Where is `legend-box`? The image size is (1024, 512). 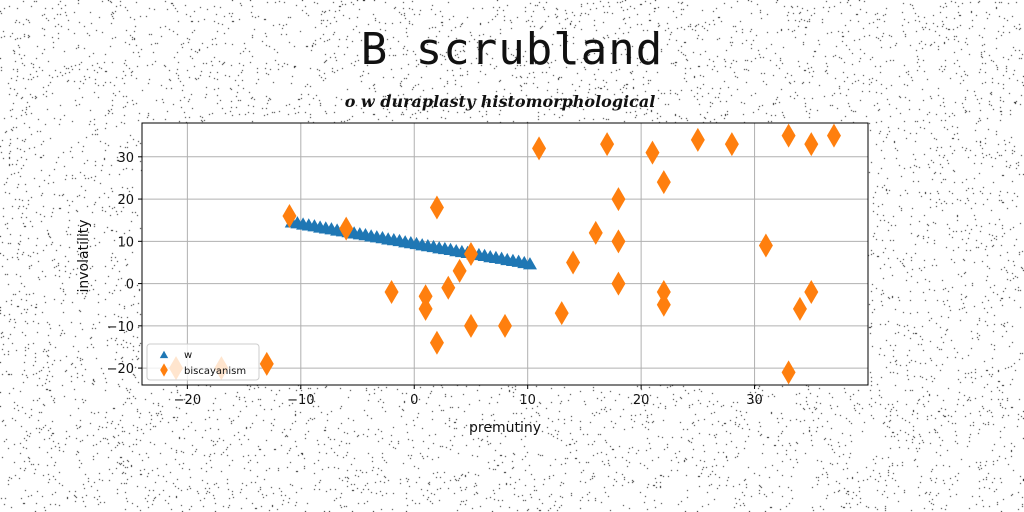 legend-box is located at coordinates (203, 362).